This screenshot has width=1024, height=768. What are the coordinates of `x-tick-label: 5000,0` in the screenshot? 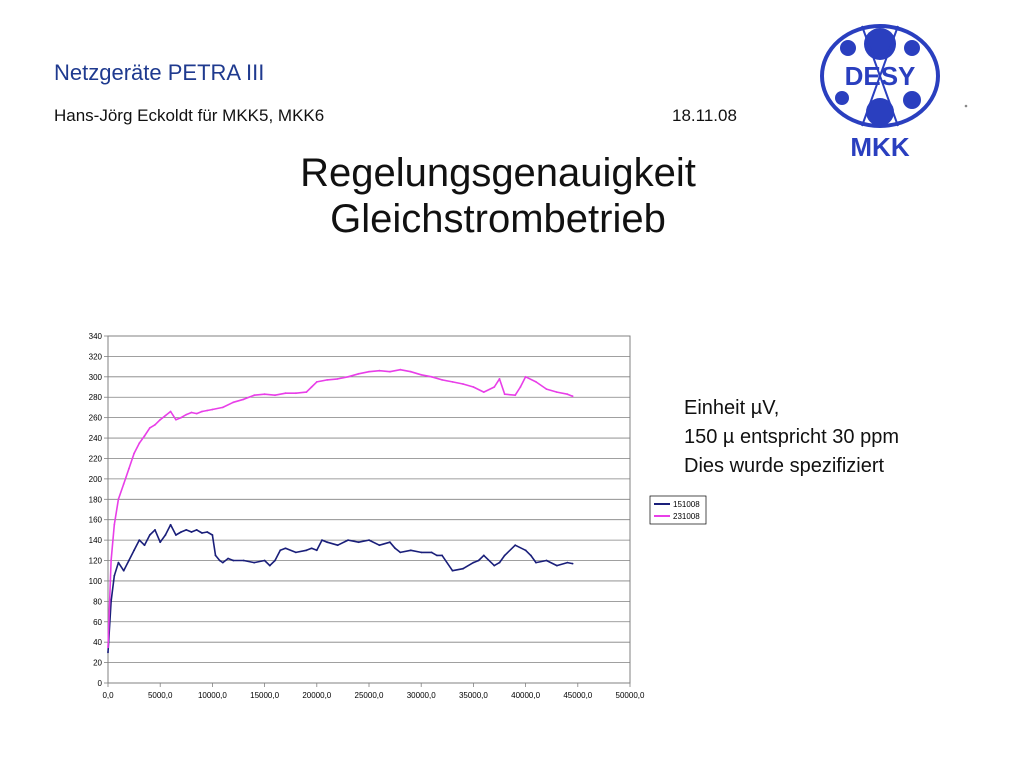 It's located at (160, 695).